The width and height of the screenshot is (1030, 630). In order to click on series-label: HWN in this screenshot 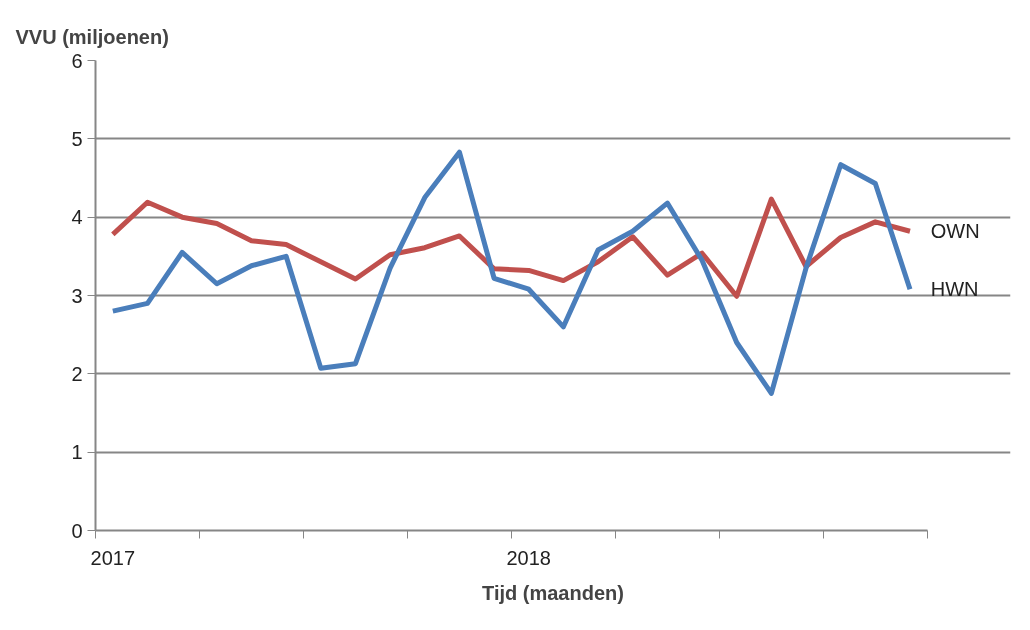, I will do `click(954, 289)`.